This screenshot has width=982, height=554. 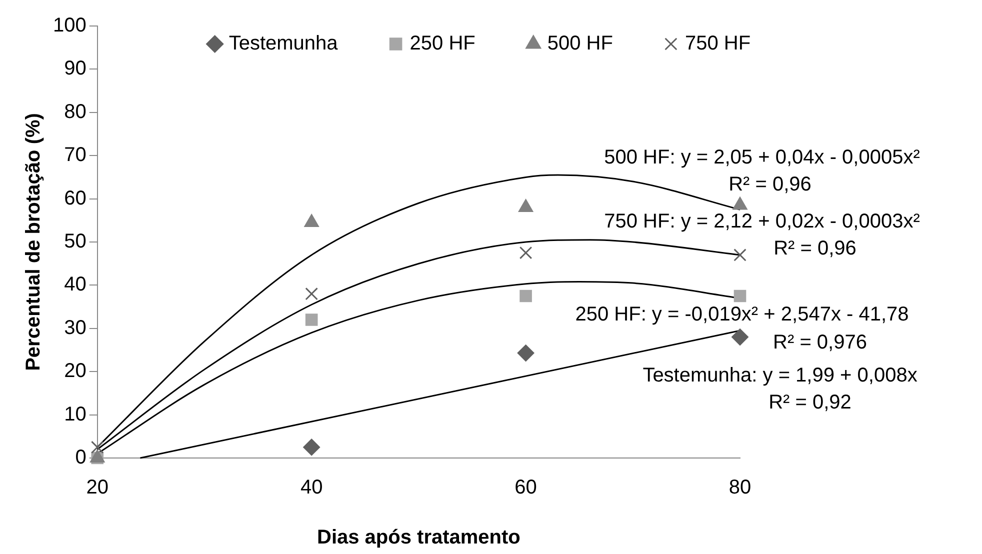 I want to click on y-tick-label: 20, so click(x=75, y=371).